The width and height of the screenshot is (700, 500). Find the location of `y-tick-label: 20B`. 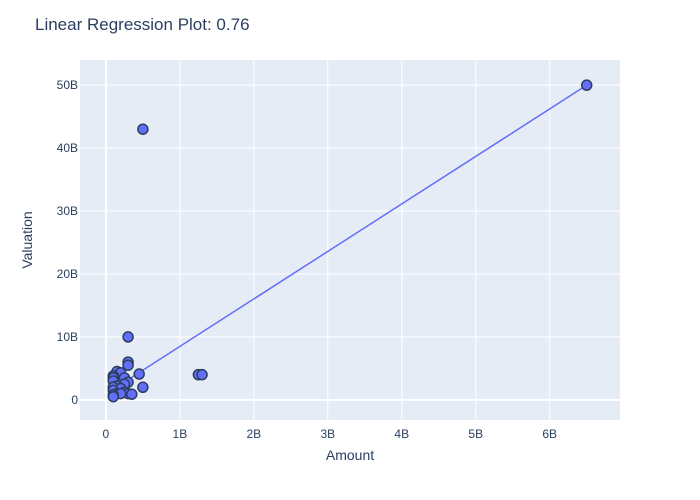

y-tick-label: 20B is located at coordinates (67, 274).